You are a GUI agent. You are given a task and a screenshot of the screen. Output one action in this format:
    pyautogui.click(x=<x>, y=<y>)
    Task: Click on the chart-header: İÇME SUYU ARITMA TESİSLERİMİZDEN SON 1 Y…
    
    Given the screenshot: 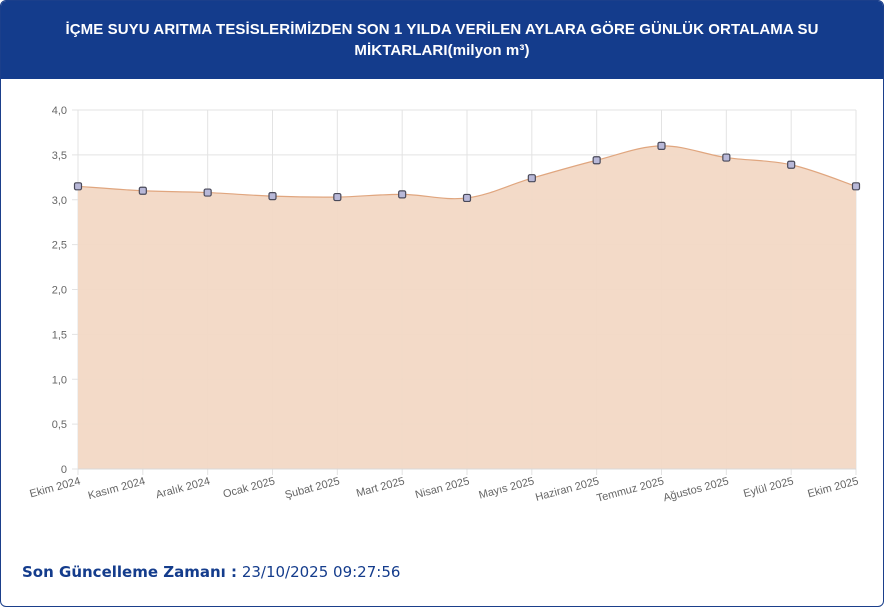 What is the action you would take?
    pyautogui.click(x=442, y=40)
    